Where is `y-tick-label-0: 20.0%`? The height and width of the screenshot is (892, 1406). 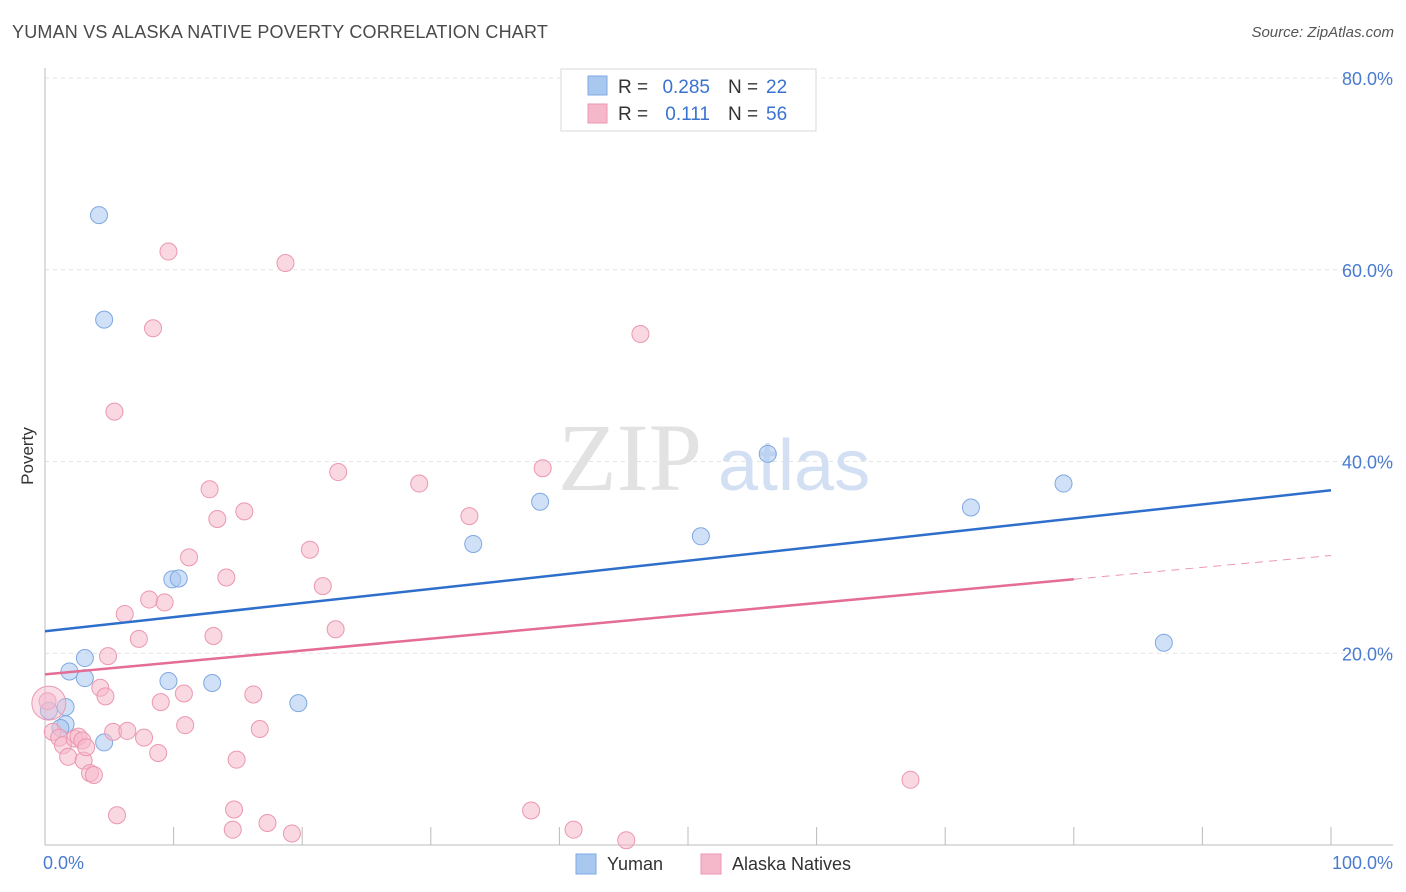 y-tick-label-0: 20.0% is located at coordinates (1367, 654).